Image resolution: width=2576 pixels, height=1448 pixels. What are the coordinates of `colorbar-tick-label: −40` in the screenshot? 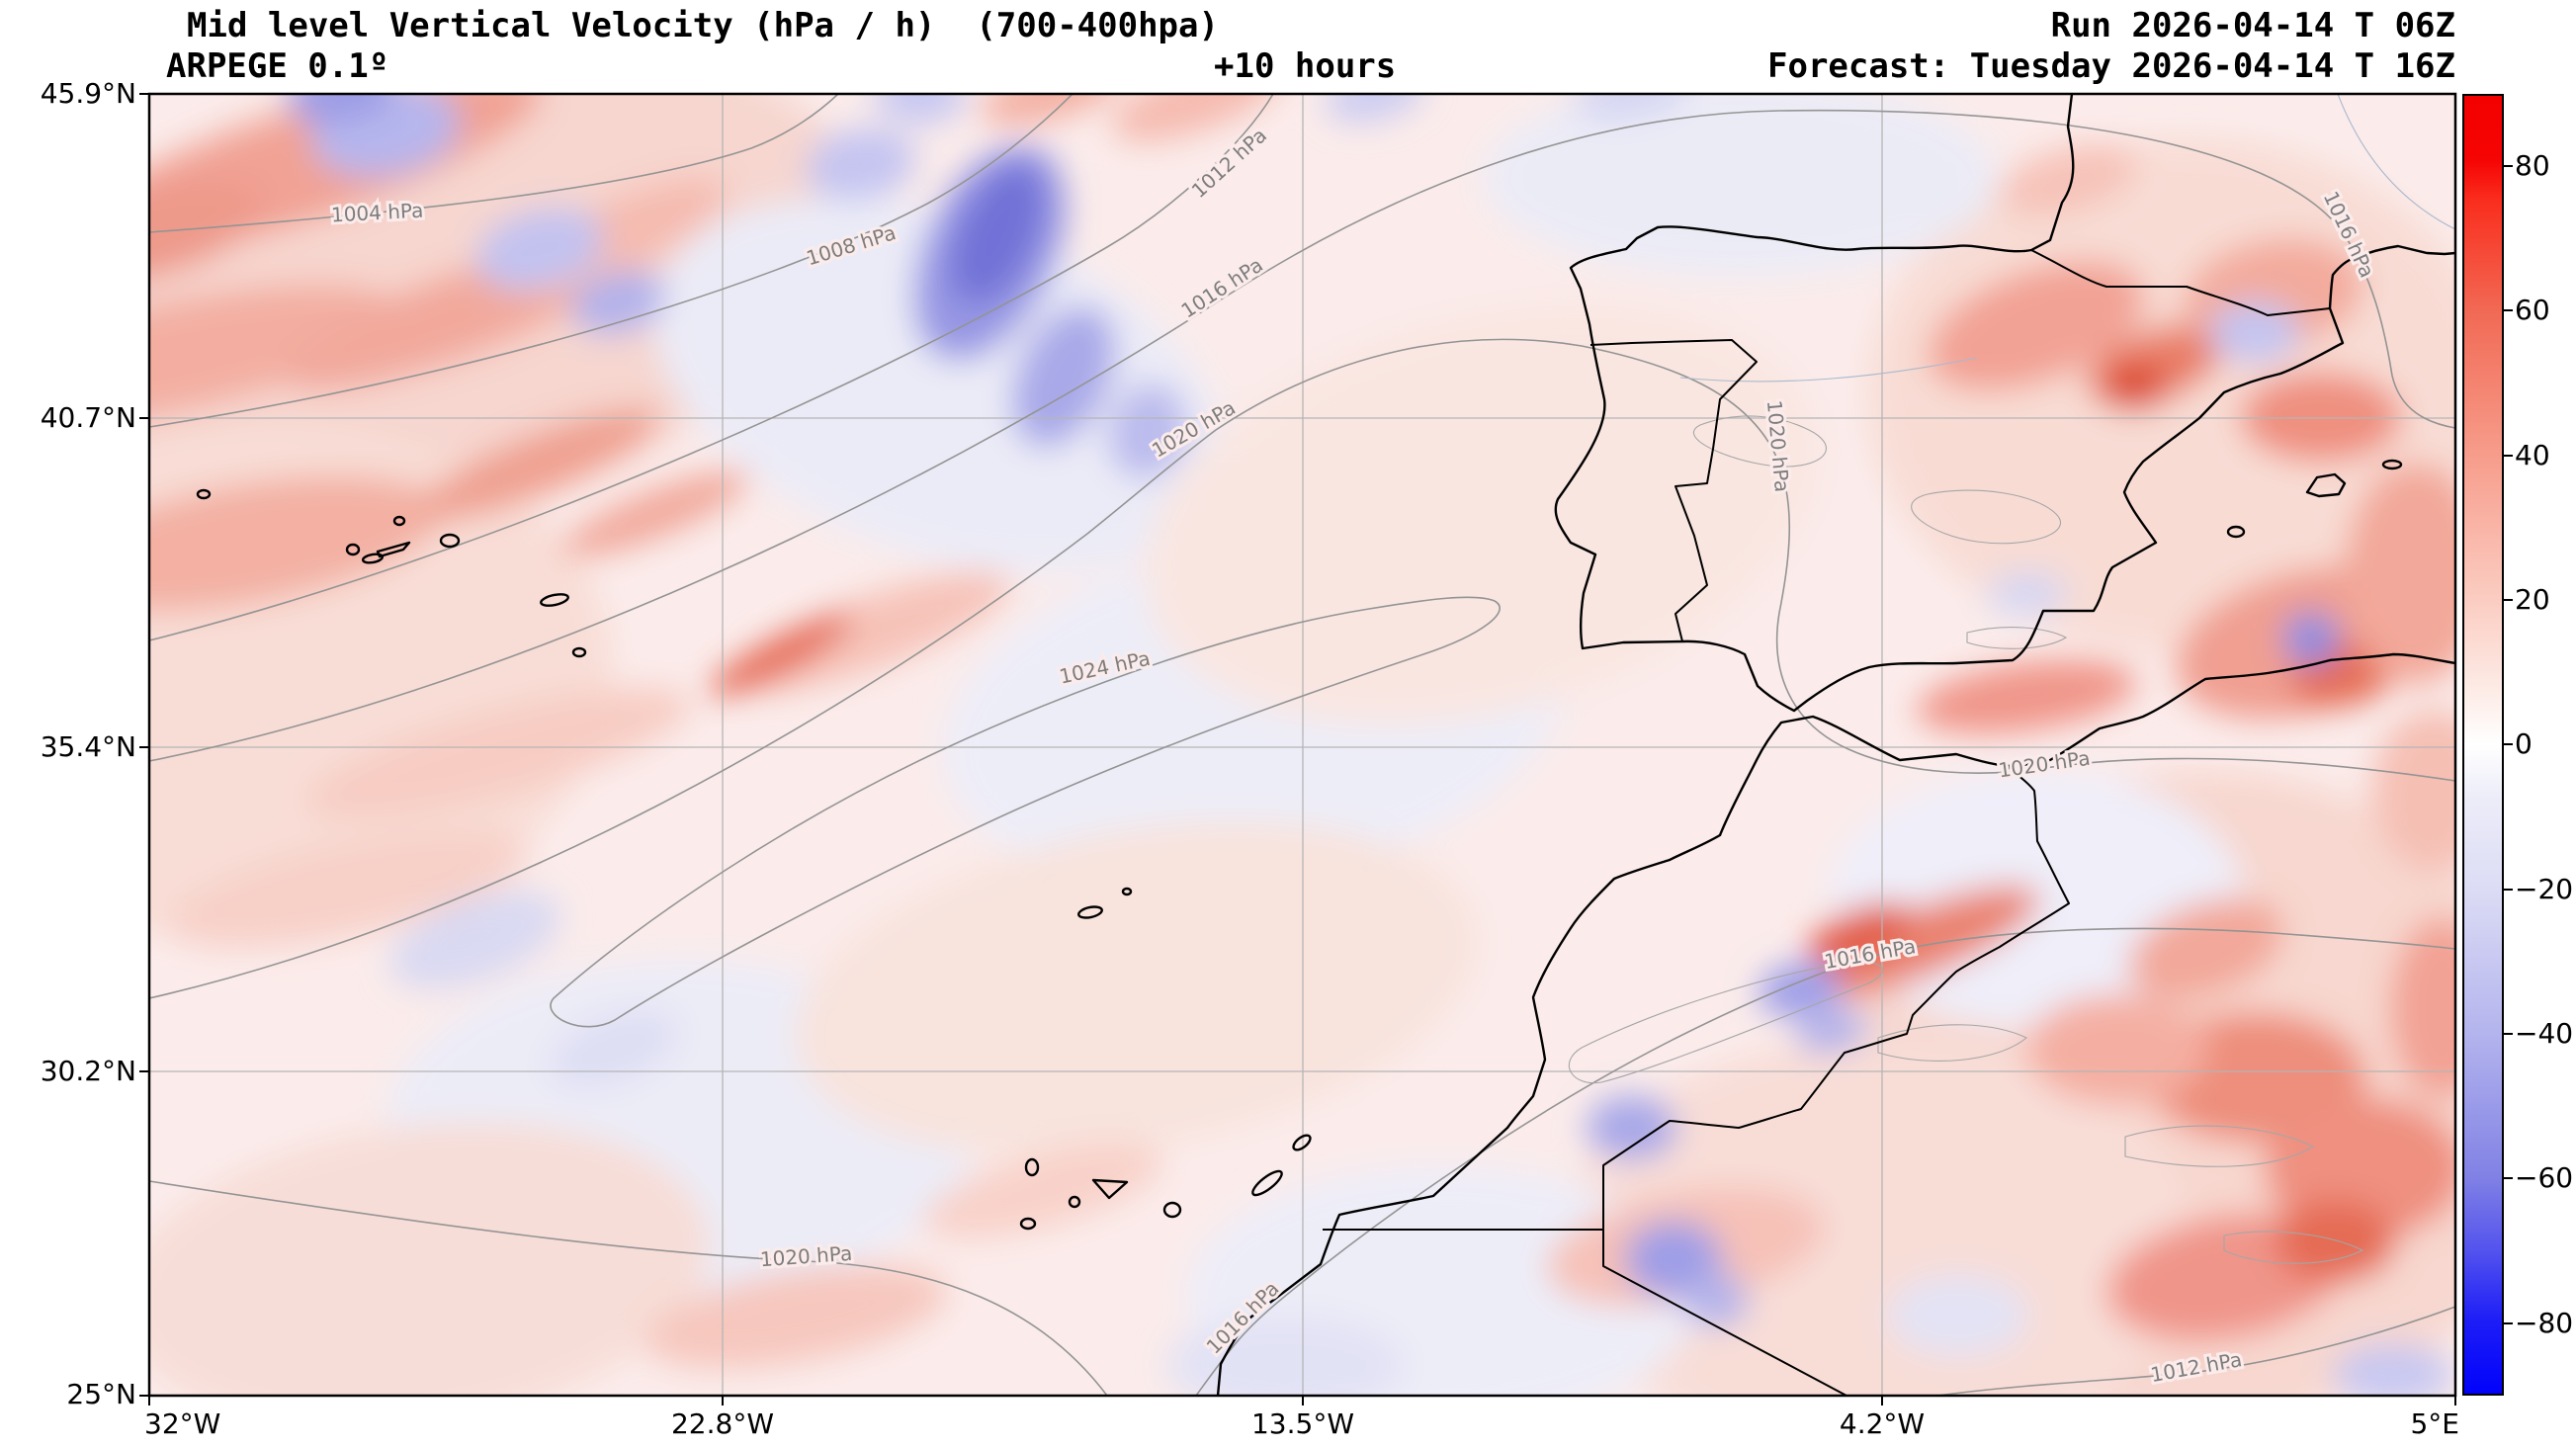 It's located at (2544, 1033).